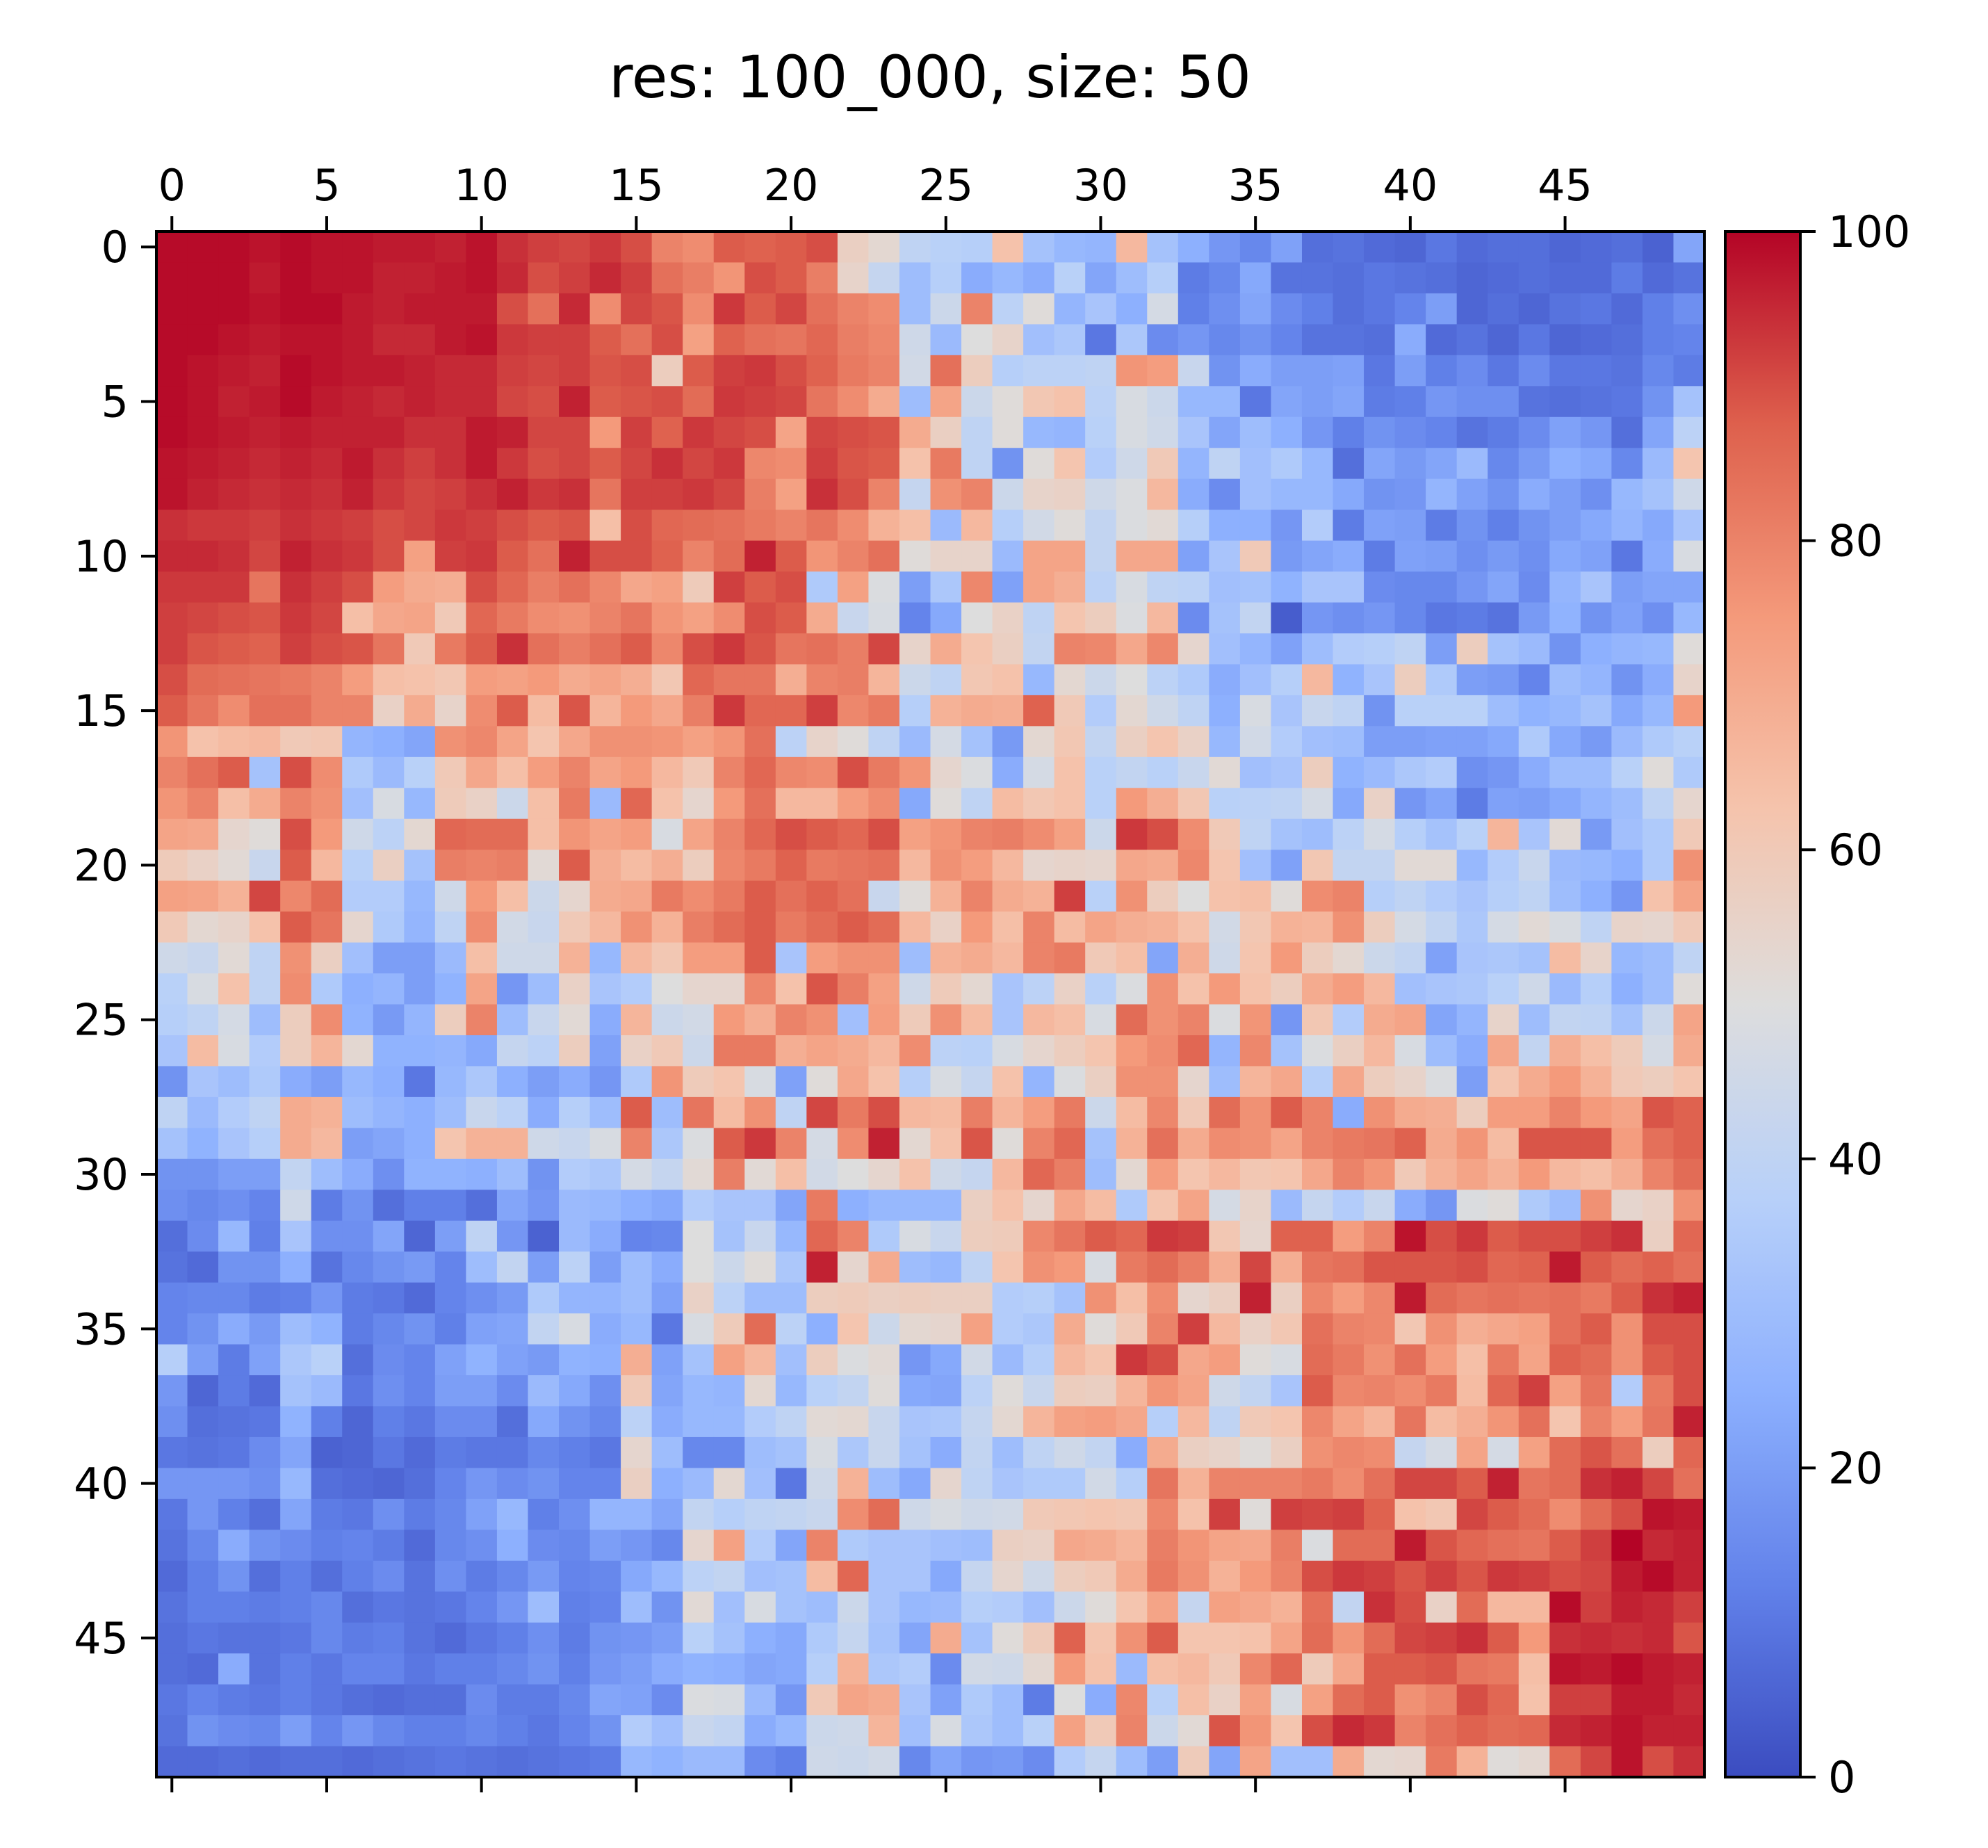 This screenshot has height=1848, width=1988. I want to click on y-tick-label: 30, so click(102, 1174).